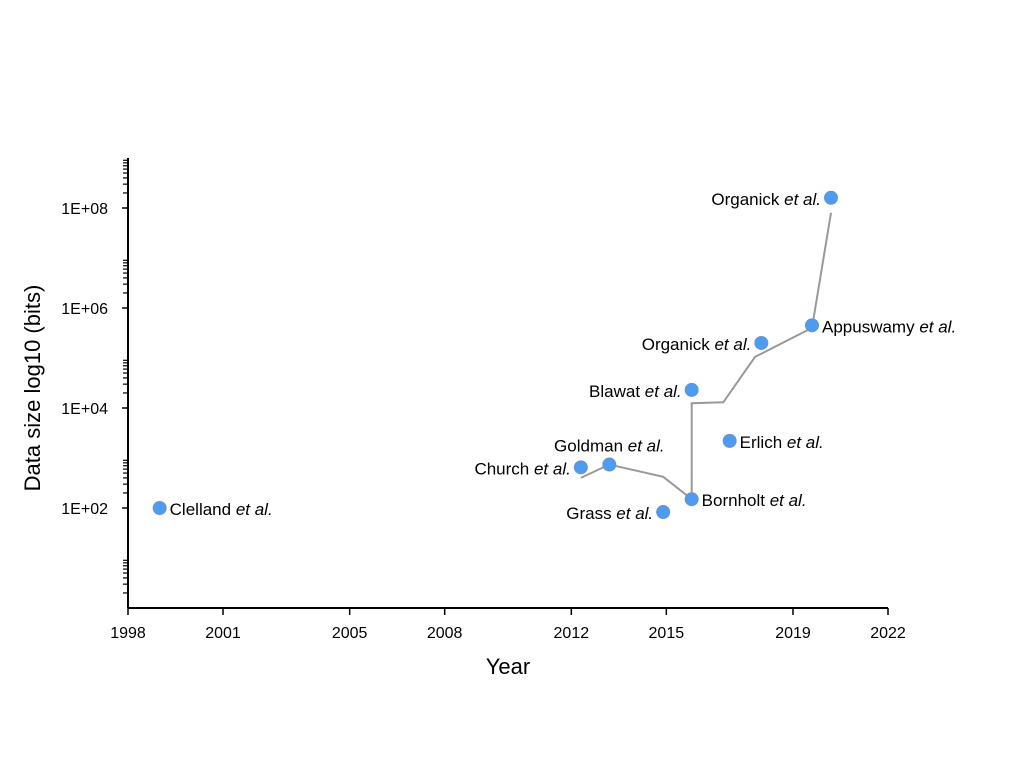 The image size is (1024, 768). I want to click on x-axis-title: Year, so click(508, 666).